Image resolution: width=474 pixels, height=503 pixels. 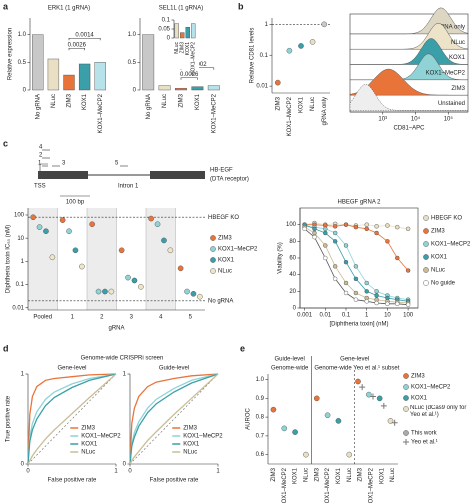 I want to click on tss-label: TSS, so click(x=40, y=187).